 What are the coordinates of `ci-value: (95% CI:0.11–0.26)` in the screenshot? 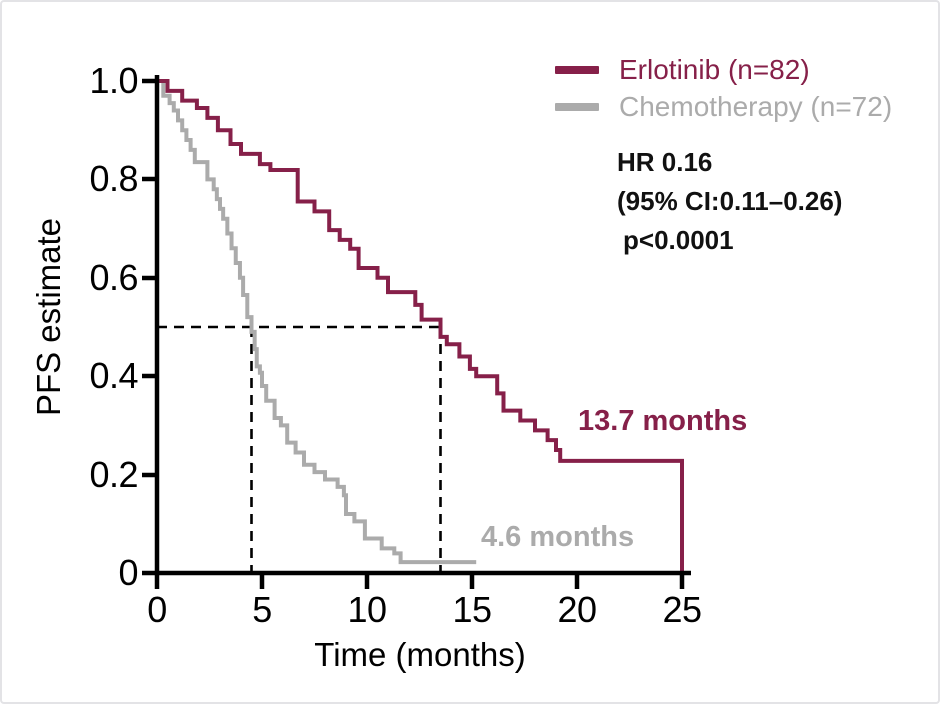 It's located at (730, 201).